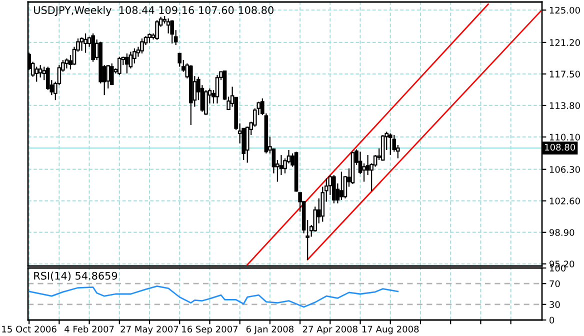 This screenshot has width=584, height=336. What do you see at coordinates (270, 330) in the screenshot?
I see `x-tick-label: 6 Jan 2008` at bounding box center [270, 330].